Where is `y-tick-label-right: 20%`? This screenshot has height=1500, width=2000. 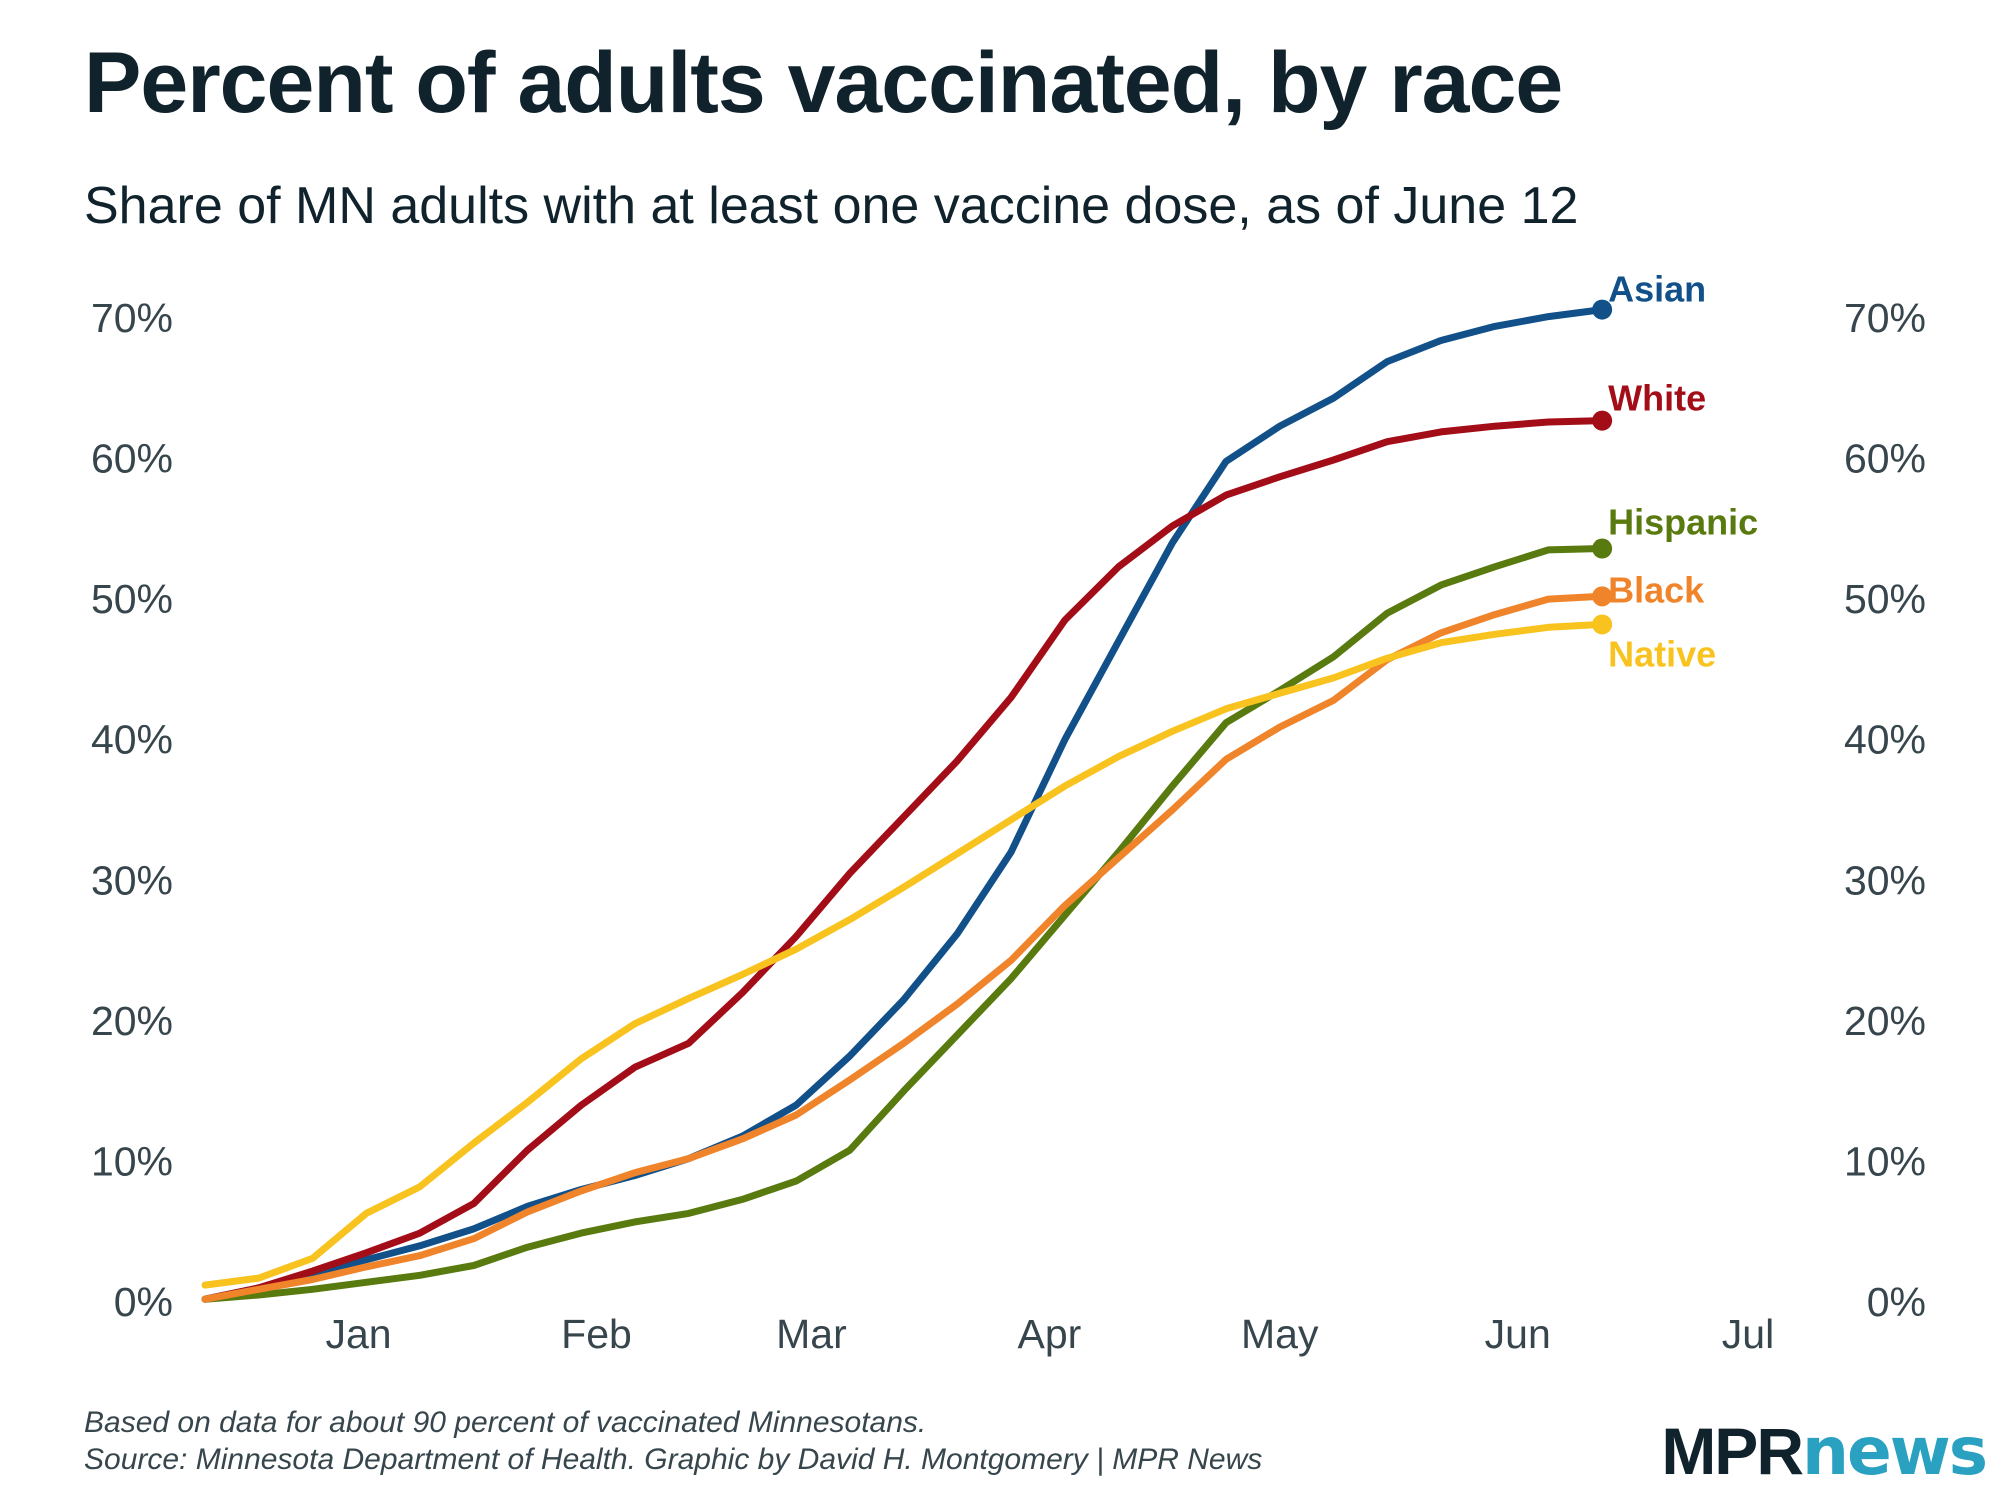
y-tick-label-right: 20% is located at coordinates (1885, 1021).